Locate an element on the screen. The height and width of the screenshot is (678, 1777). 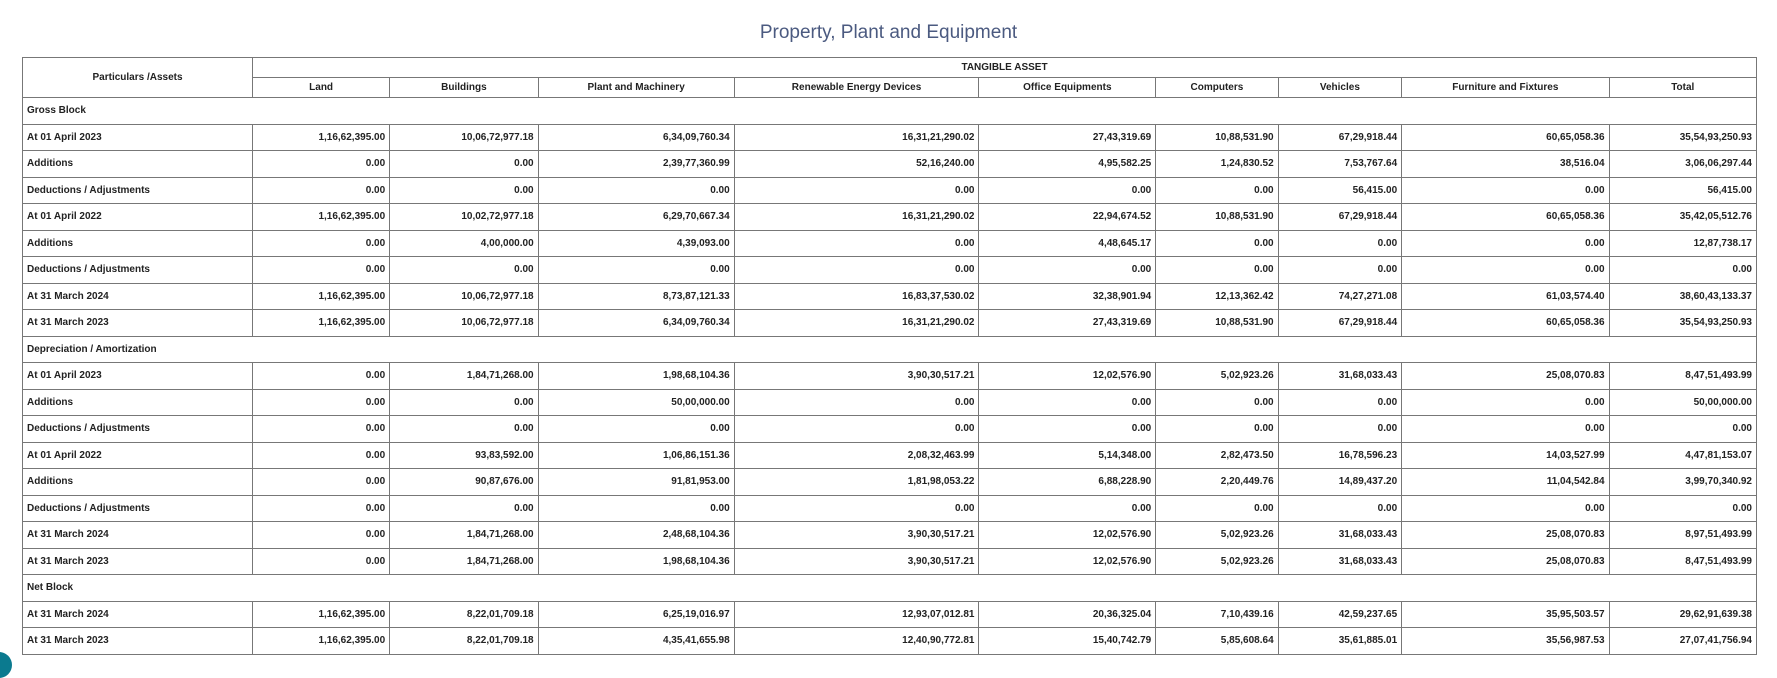
column-header: Total is located at coordinates (1683, 87).